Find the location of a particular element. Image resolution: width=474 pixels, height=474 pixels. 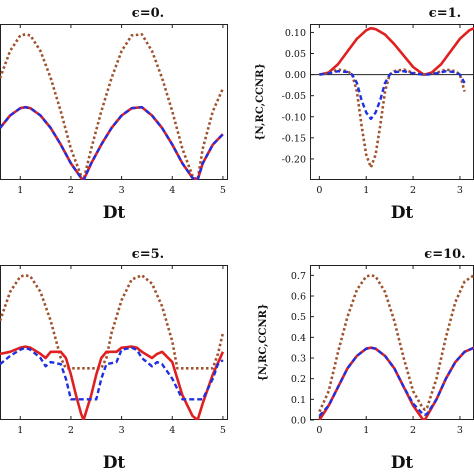

y-tick-label: 0.05 is located at coordinates (295, 54).